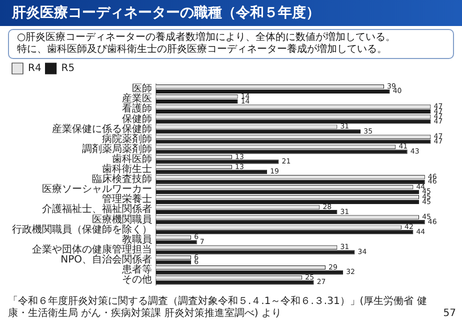 The height and width of the screenshot is (320, 462). I want to click on text: 「令和６年度肝炎対策に関する調査（調査対象令和５.４.1～令和６.３.31）」(厚生労働省 健康・生活衛生局 がん・疾病対策課 肝炎対策推進室調べ) より, so click(218, 308).